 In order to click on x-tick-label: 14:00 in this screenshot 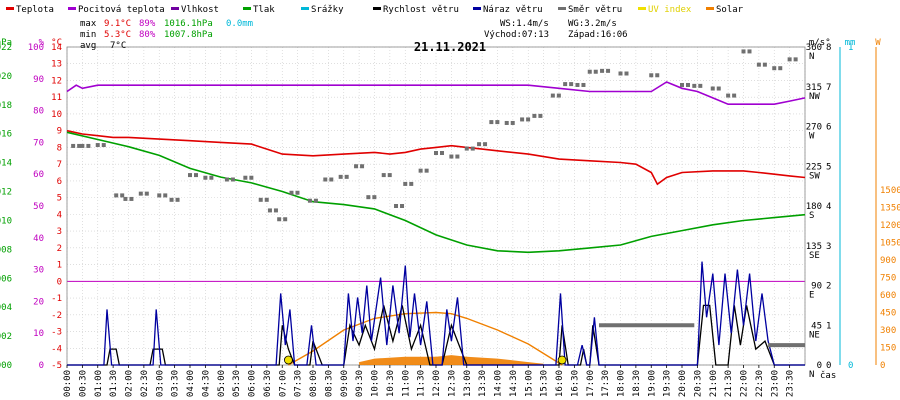, I will do `click(499, 383)`.